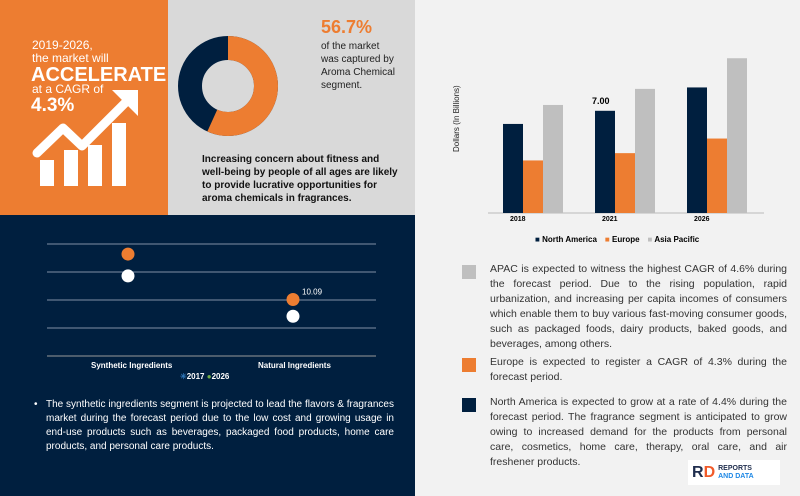  I want to click on legend-marker-2017: ✳, so click(183, 376).